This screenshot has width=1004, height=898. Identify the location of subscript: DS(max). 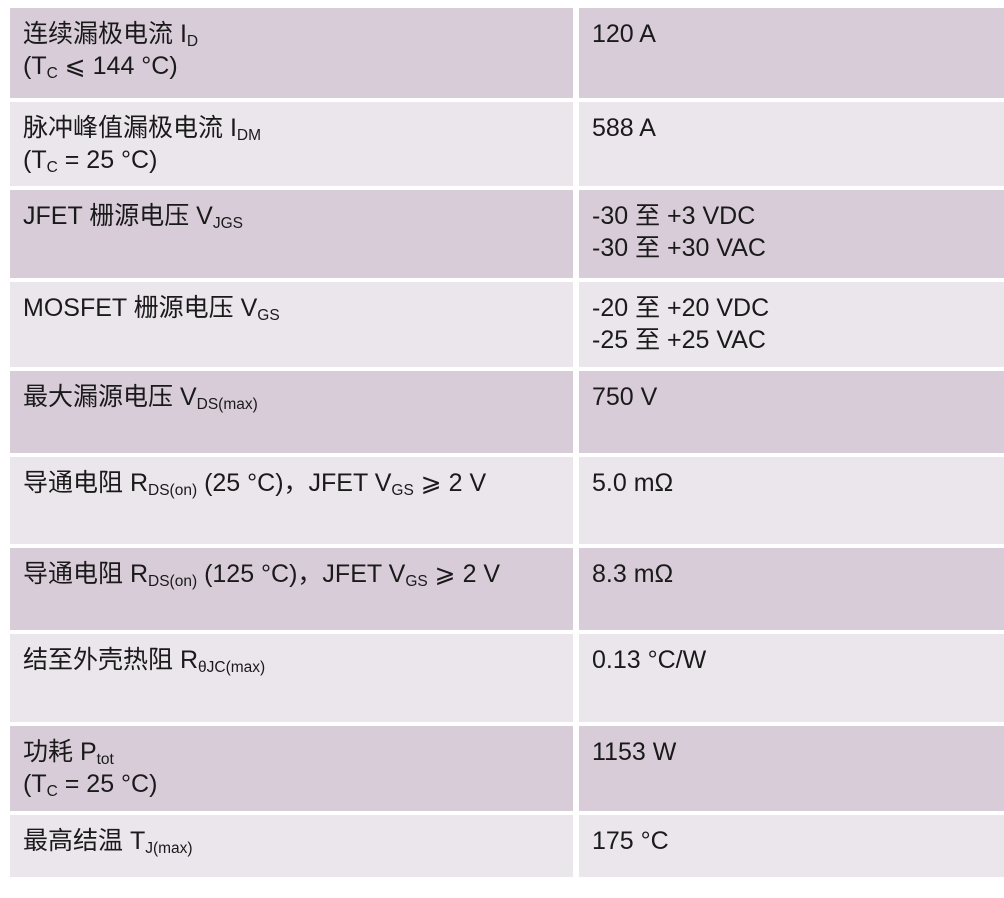
(227, 405).